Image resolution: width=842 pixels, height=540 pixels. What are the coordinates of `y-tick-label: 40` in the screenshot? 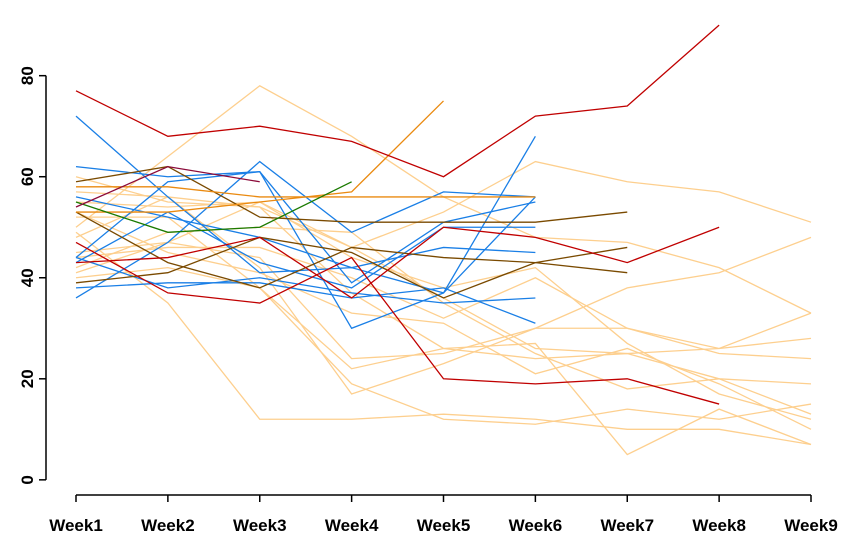 It's located at (27, 277).